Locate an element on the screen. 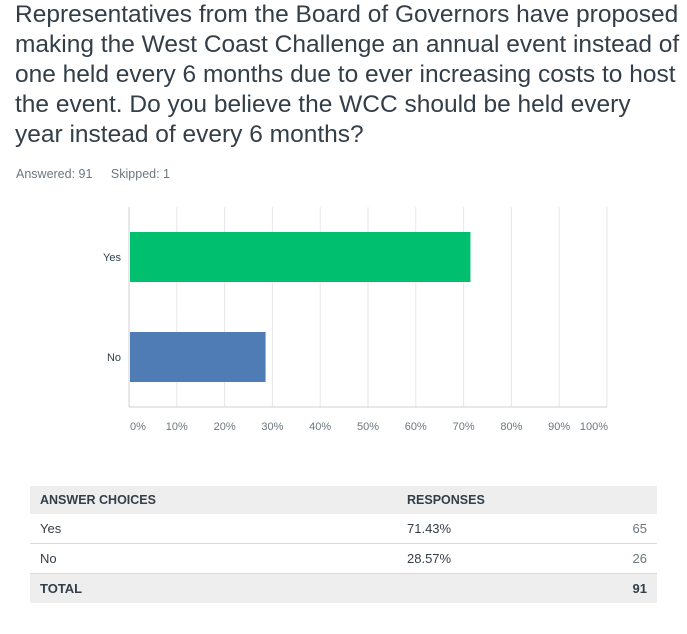 The height and width of the screenshot is (634, 687). header-count is located at coordinates (607, 500).